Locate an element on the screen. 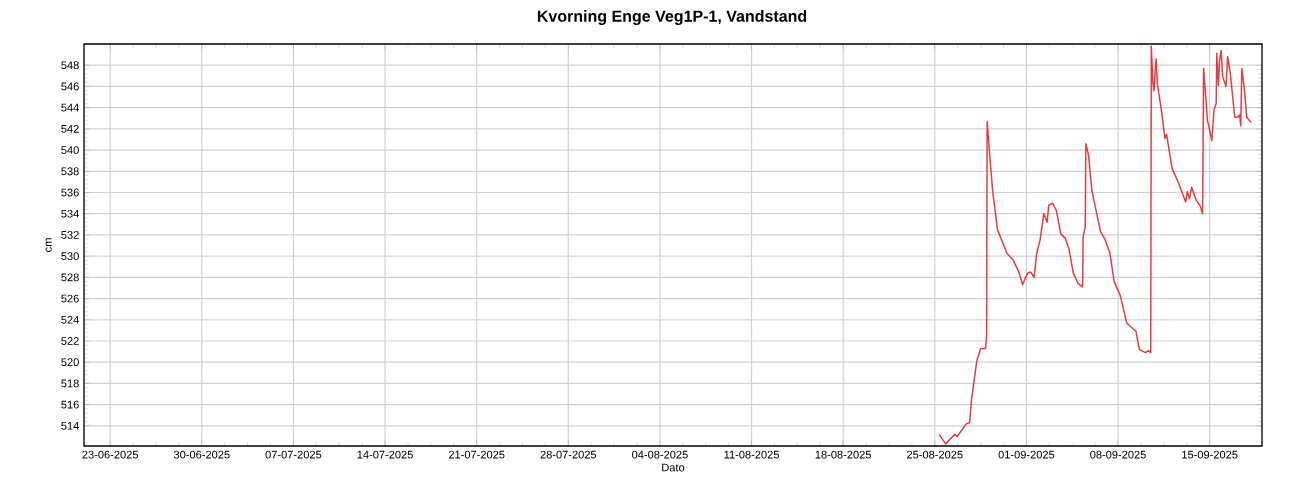  y-tick-label: 518 is located at coordinates (70, 383).